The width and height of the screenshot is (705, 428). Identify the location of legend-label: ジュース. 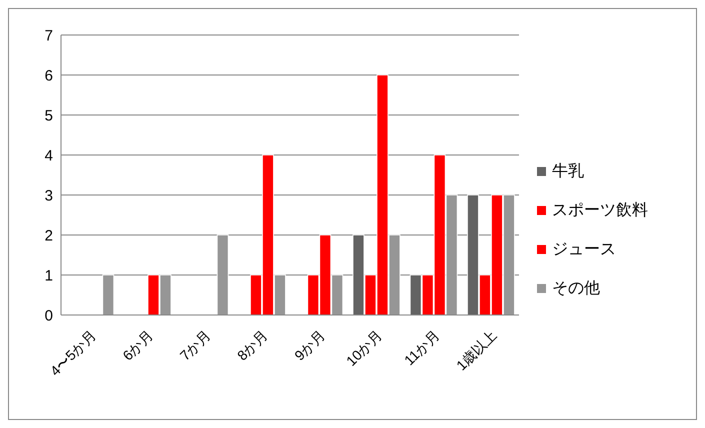
(584, 250).